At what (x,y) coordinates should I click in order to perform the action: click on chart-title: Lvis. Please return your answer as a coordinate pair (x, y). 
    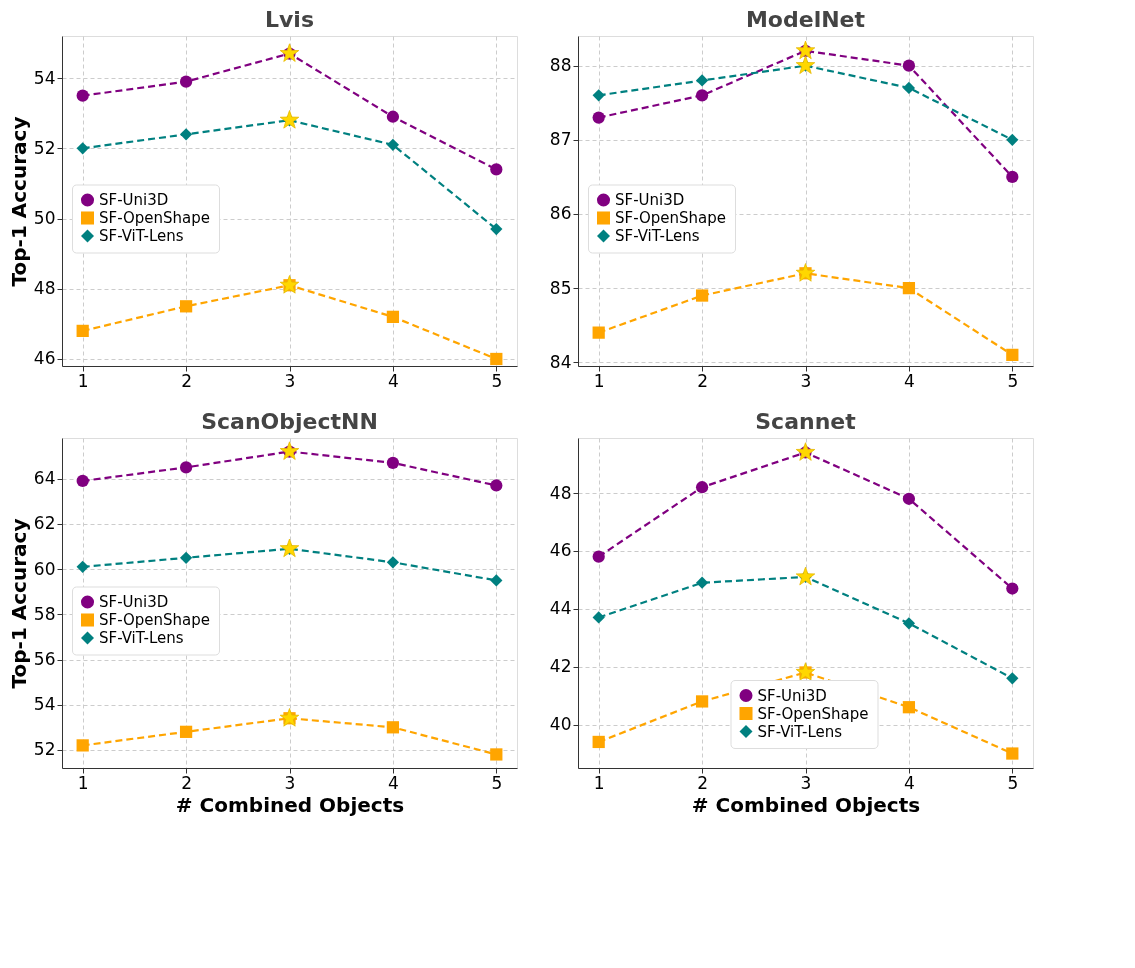
    Looking at the image, I should click on (289, 19).